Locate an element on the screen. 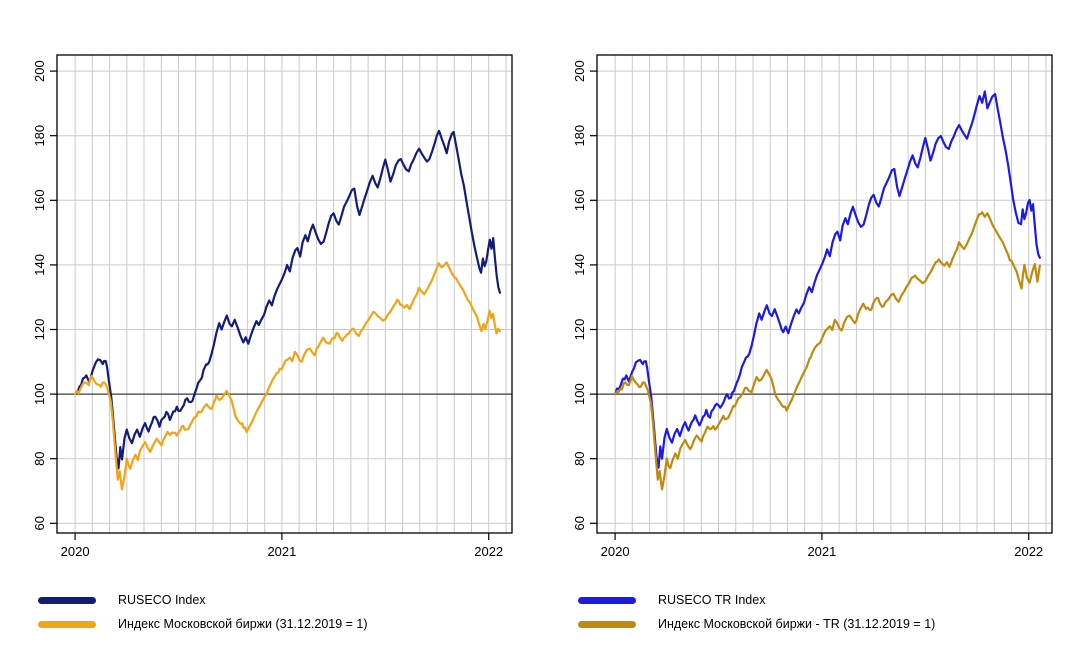 The image size is (1080, 647). ruseco-tr-index-line-swatch is located at coordinates (607, 600).